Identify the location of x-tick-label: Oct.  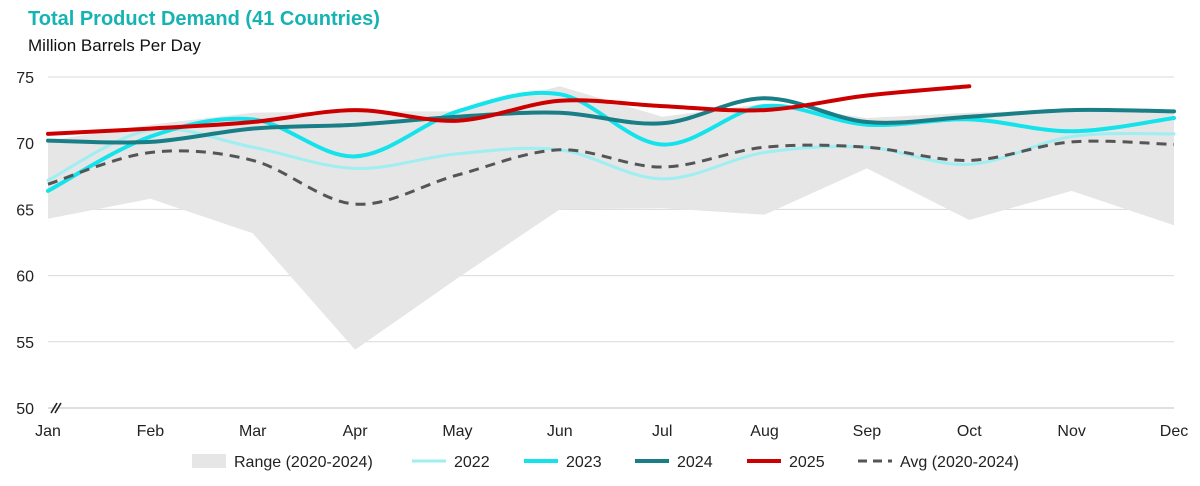
(969, 431).